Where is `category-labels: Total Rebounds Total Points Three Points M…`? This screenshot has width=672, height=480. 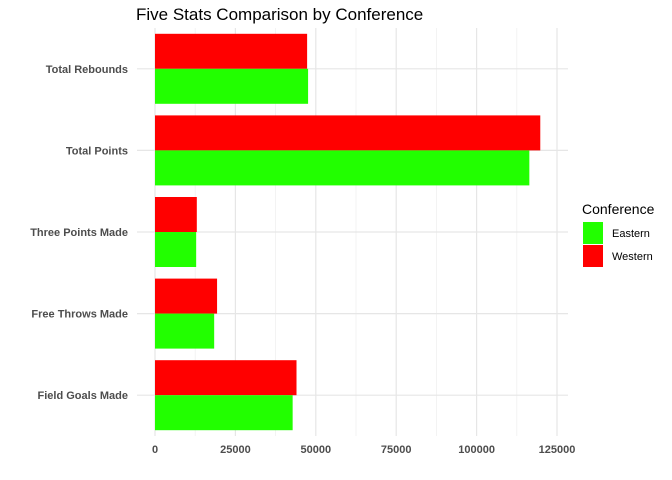
category-labels: Total Rebounds Total Points Three Points M… is located at coordinates (79, 233).